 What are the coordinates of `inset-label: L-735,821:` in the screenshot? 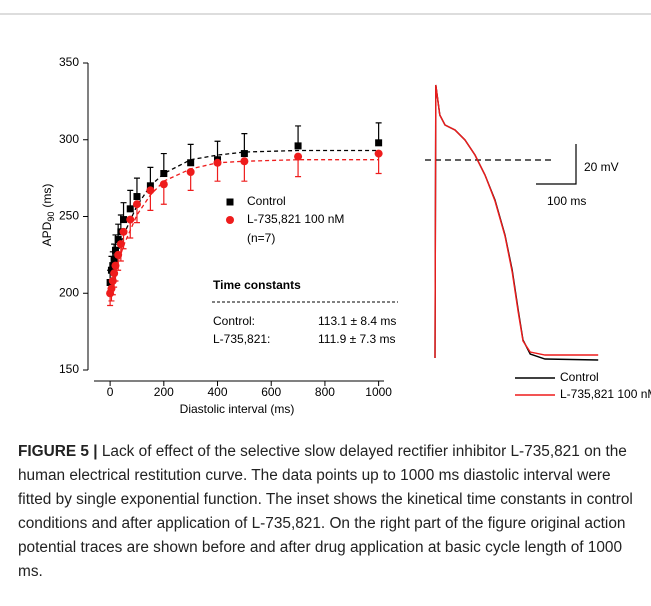 It's located at (241, 339).